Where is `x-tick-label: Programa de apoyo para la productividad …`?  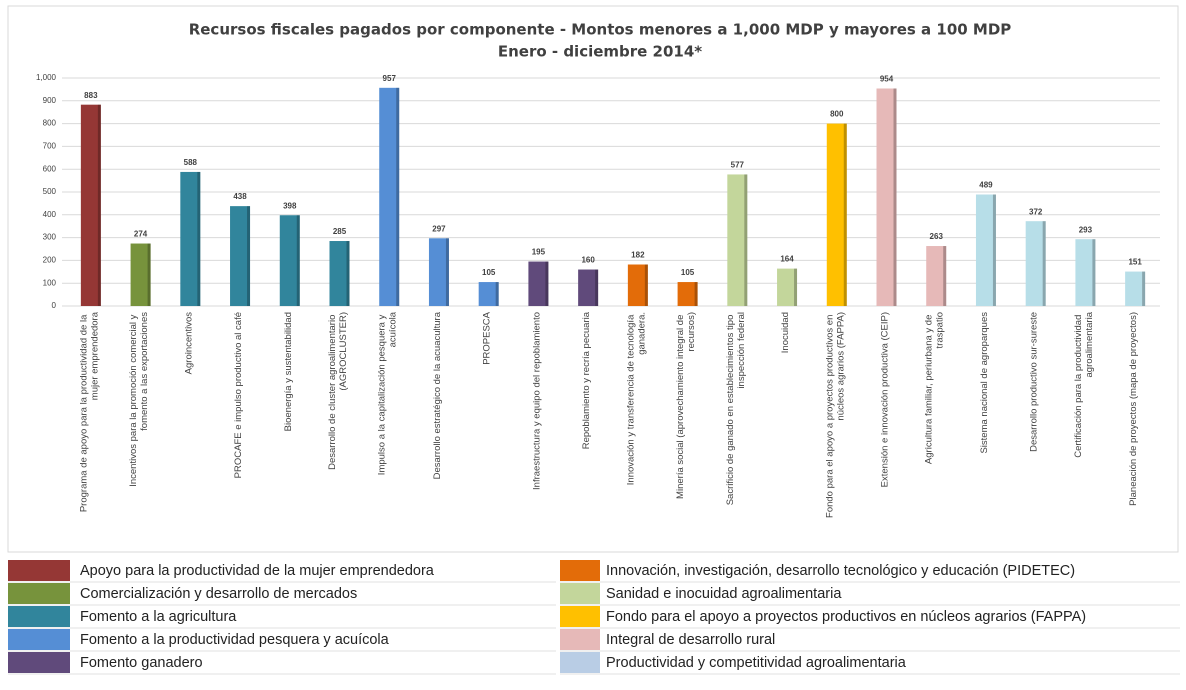 x-tick-label: Programa de apoyo para la productividad … is located at coordinates (89, 411).